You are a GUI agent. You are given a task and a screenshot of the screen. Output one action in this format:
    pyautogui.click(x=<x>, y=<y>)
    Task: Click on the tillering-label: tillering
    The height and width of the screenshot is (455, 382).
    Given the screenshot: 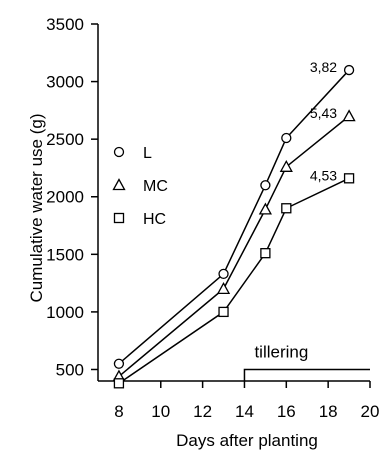 What is the action you would take?
    pyautogui.click(x=281, y=351)
    